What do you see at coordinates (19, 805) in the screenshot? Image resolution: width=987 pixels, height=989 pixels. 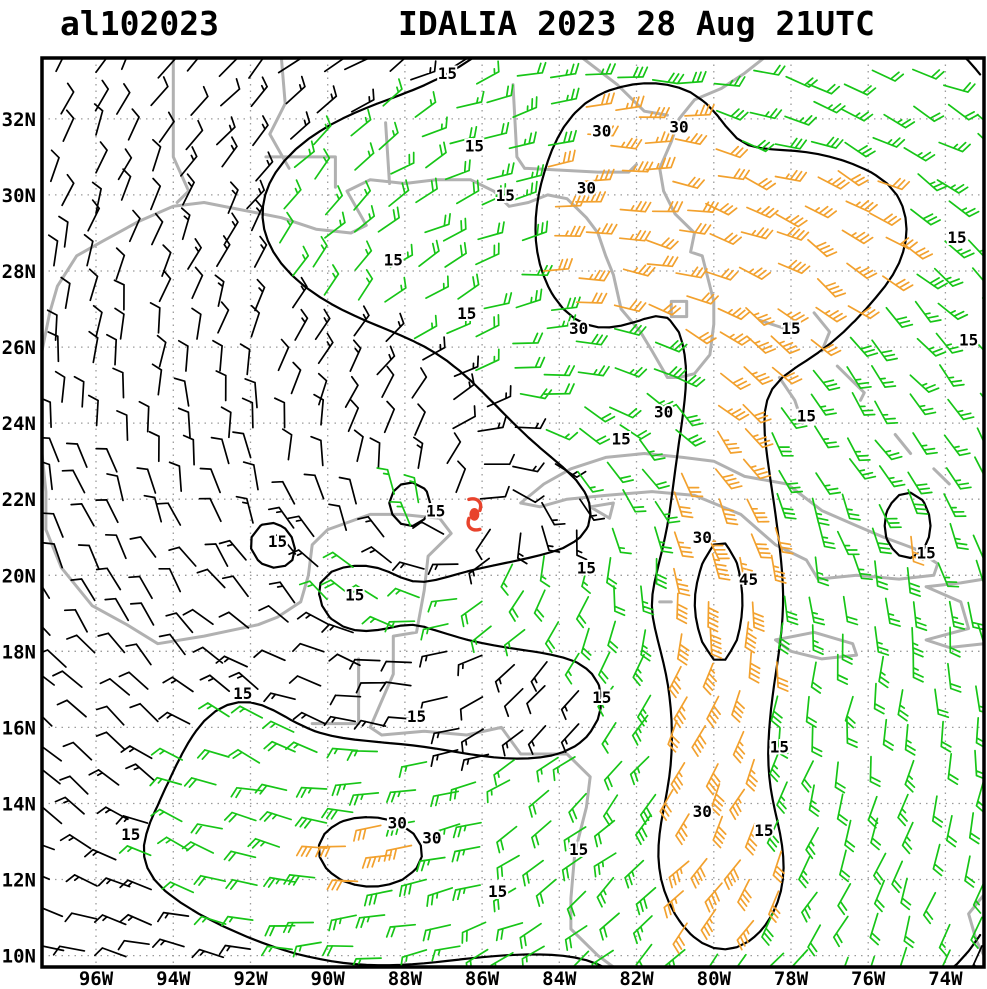 I see `svg-text: 14N` at bounding box center [19, 805].